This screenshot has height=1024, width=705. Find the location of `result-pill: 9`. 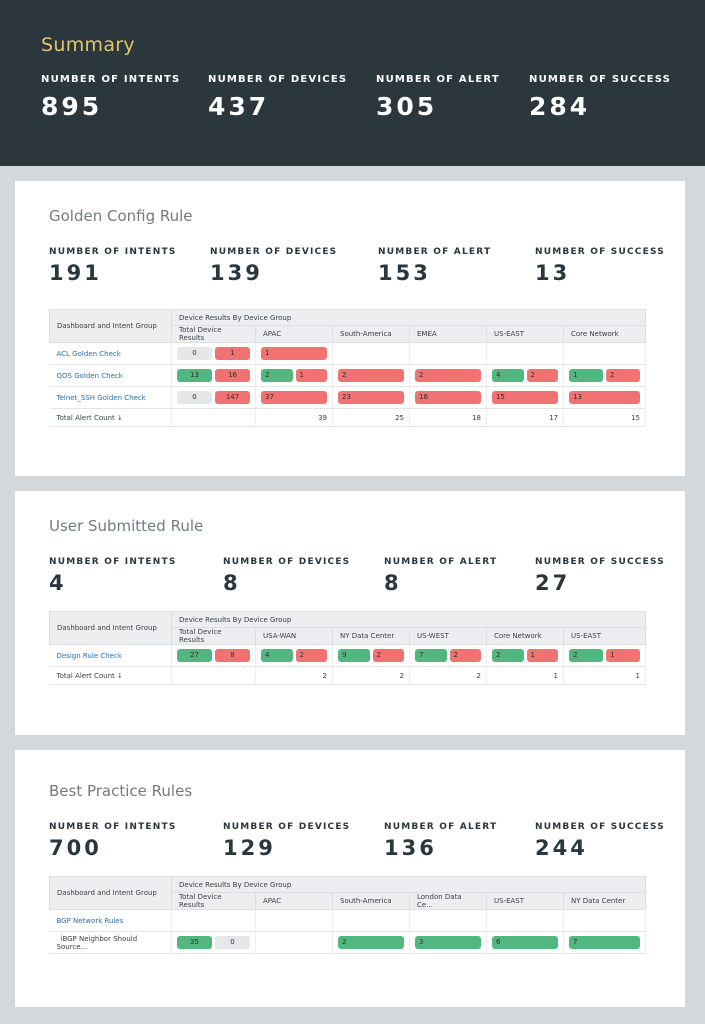

result-pill: 9 is located at coordinates (354, 655).